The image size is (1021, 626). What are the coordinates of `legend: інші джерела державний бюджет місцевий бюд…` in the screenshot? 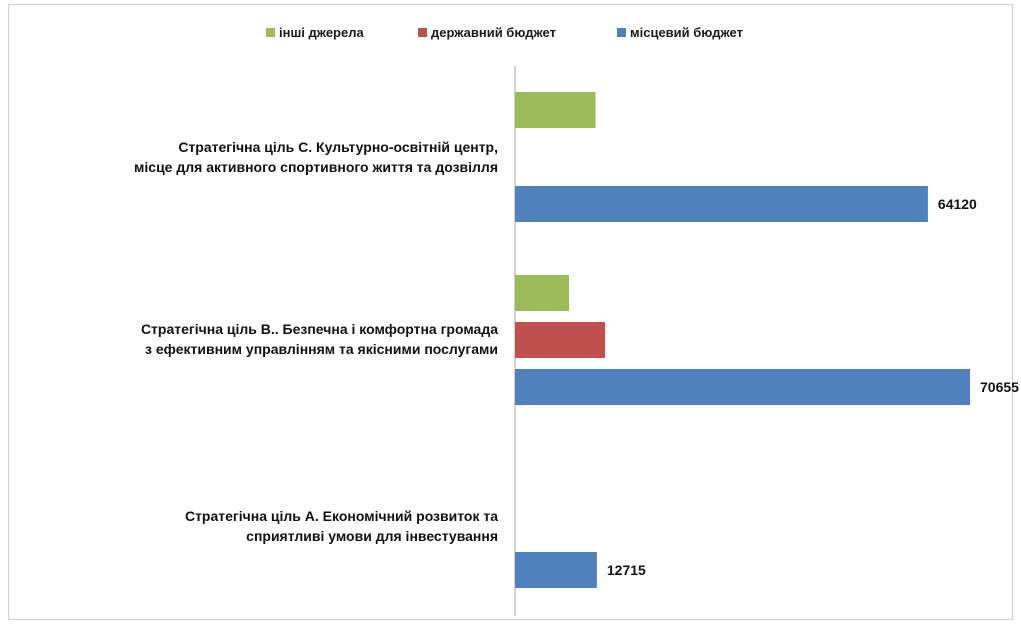 It's located at (504, 32).